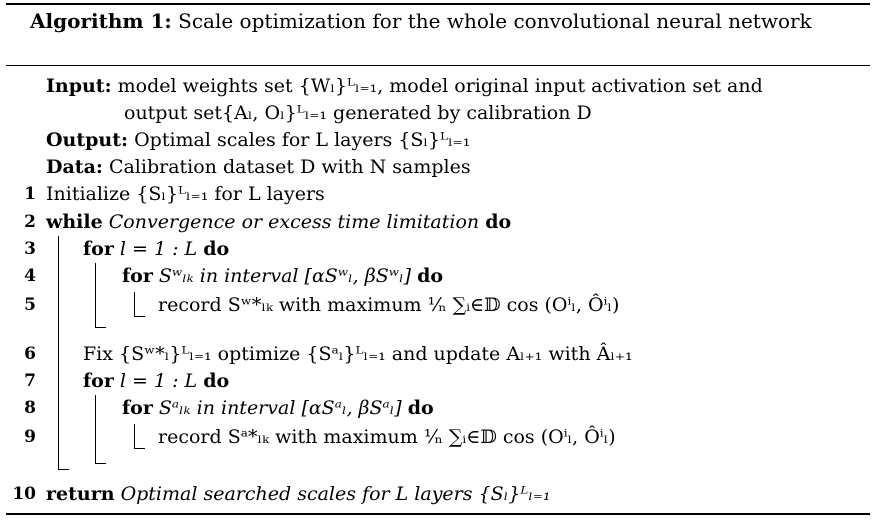 Image resolution: width=875 pixels, height=521 pixels. I want to click on line-number: 5, so click(30, 305).